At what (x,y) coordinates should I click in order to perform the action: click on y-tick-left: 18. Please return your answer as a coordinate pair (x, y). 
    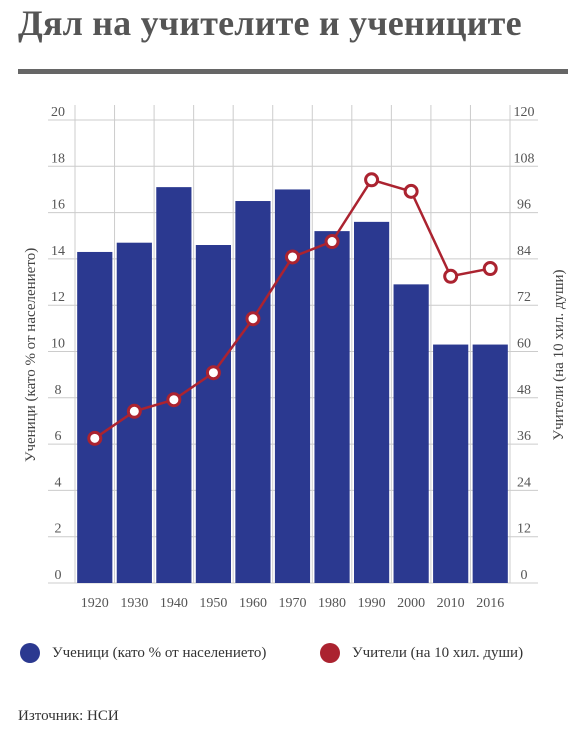
    Looking at the image, I should click on (58, 158).